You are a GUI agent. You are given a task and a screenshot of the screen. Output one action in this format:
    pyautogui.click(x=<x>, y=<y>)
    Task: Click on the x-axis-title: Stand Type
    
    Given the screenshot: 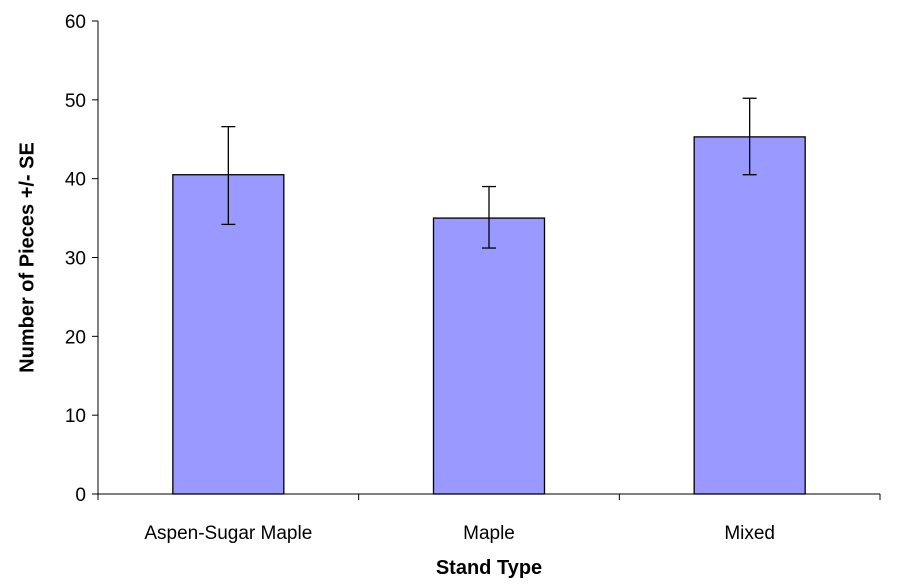 What is the action you would take?
    pyautogui.click(x=489, y=568)
    